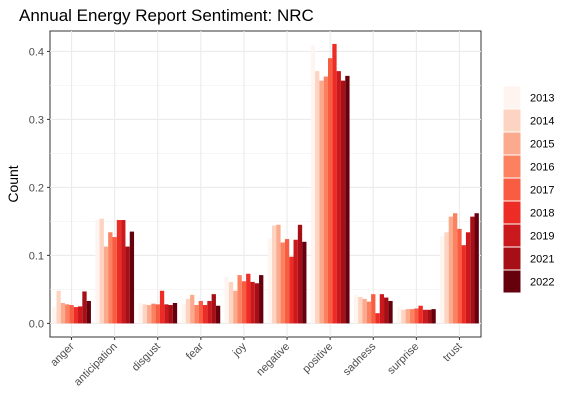  I want to click on bar-anger-2021, so click(84, 307).